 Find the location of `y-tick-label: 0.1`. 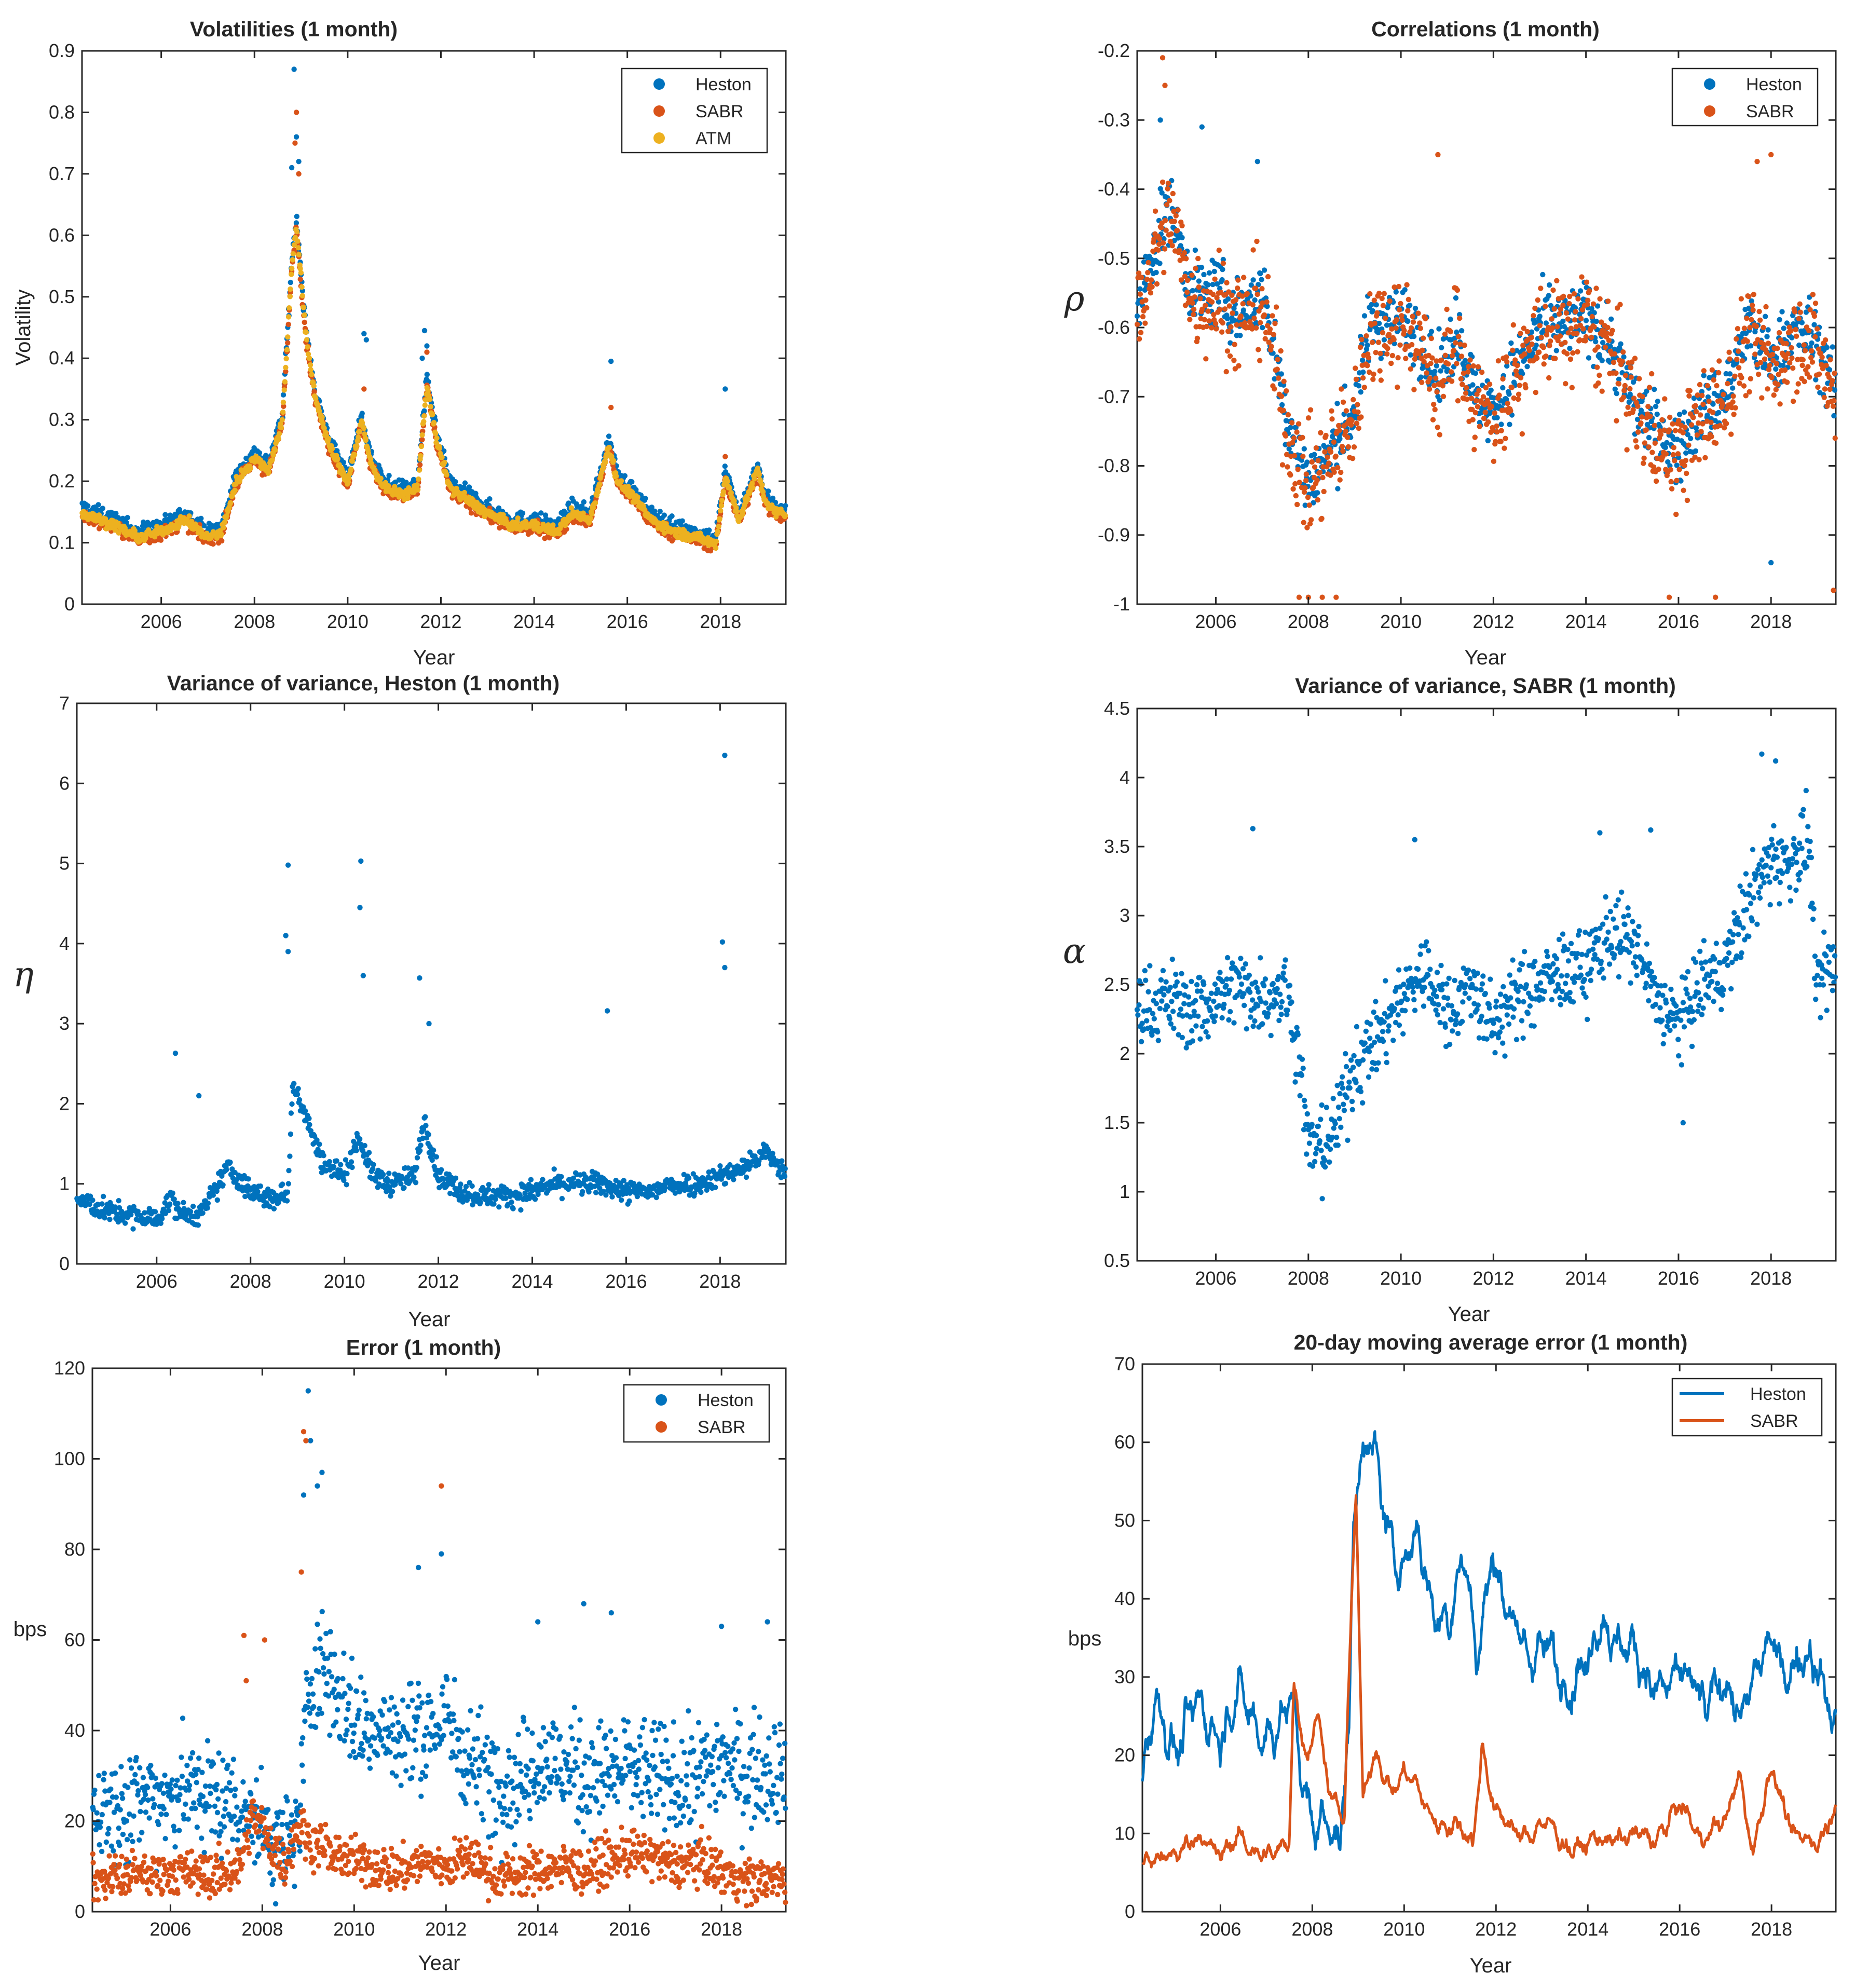

y-tick-label: 0.1 is located at coordinates (62, 542).